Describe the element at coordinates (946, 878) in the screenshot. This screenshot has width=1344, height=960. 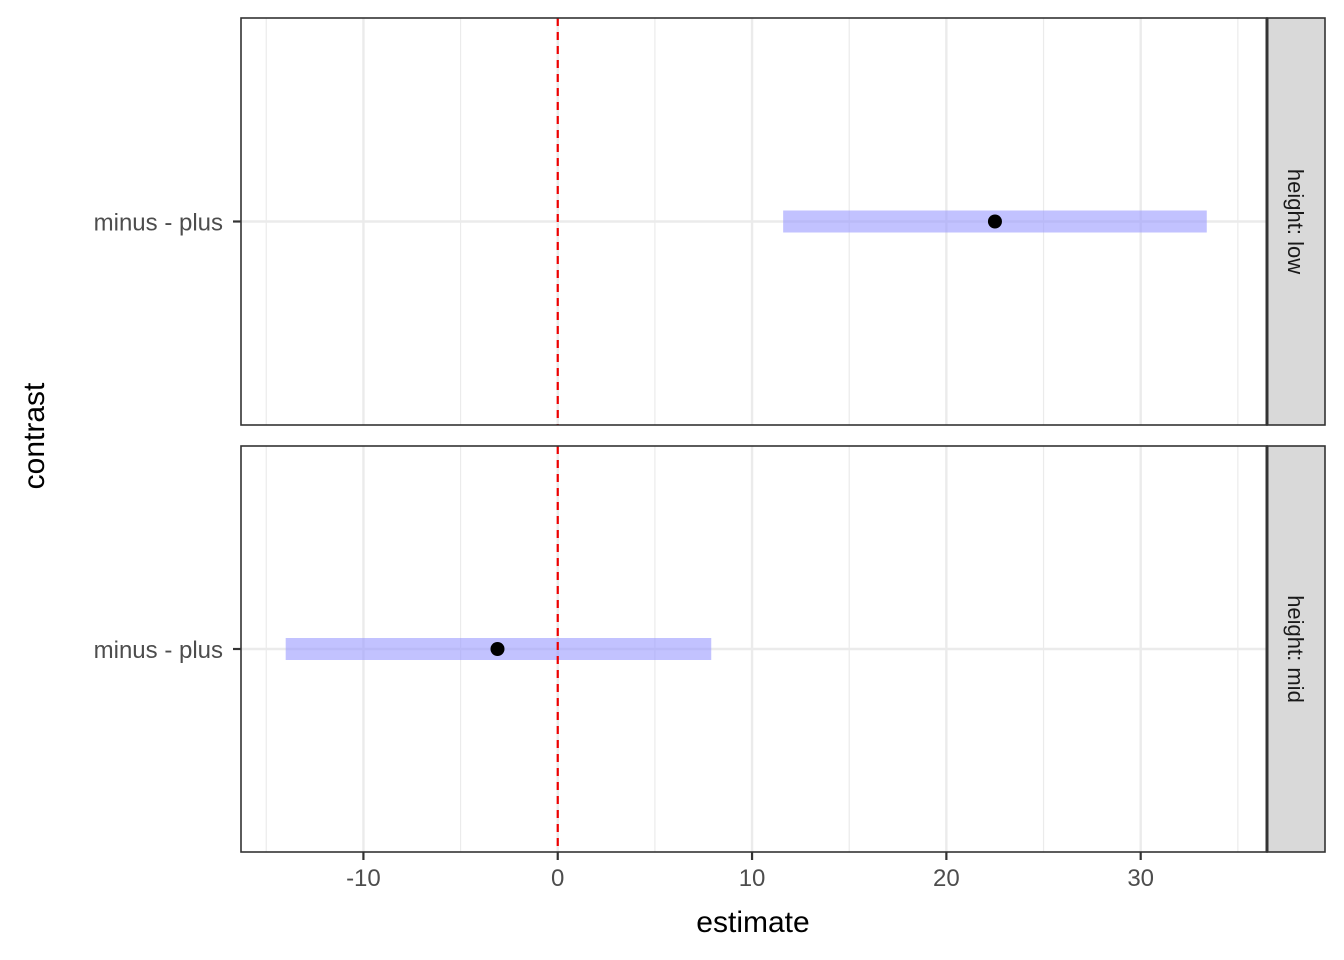
I see `x-tick-label: 20` at that location.